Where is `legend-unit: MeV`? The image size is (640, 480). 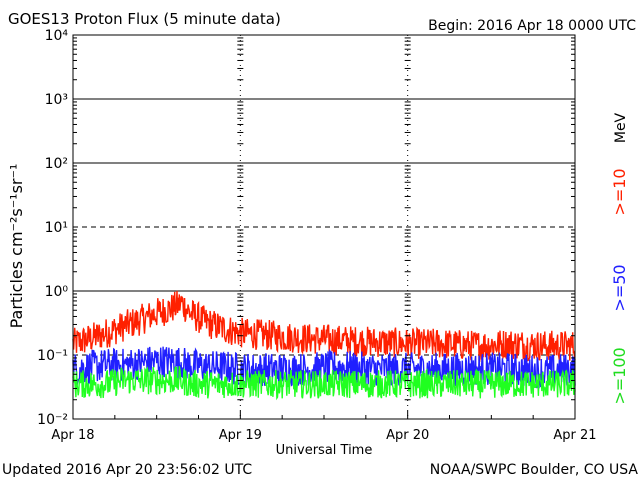 legend-unit: MeV is located at coordinates (621, 127).